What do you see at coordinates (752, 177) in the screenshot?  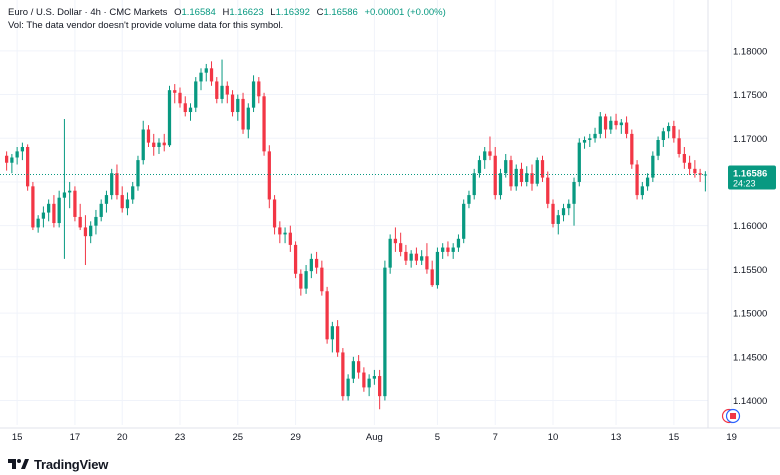 I see `last-price-badge` at bounding box center [752, 177].